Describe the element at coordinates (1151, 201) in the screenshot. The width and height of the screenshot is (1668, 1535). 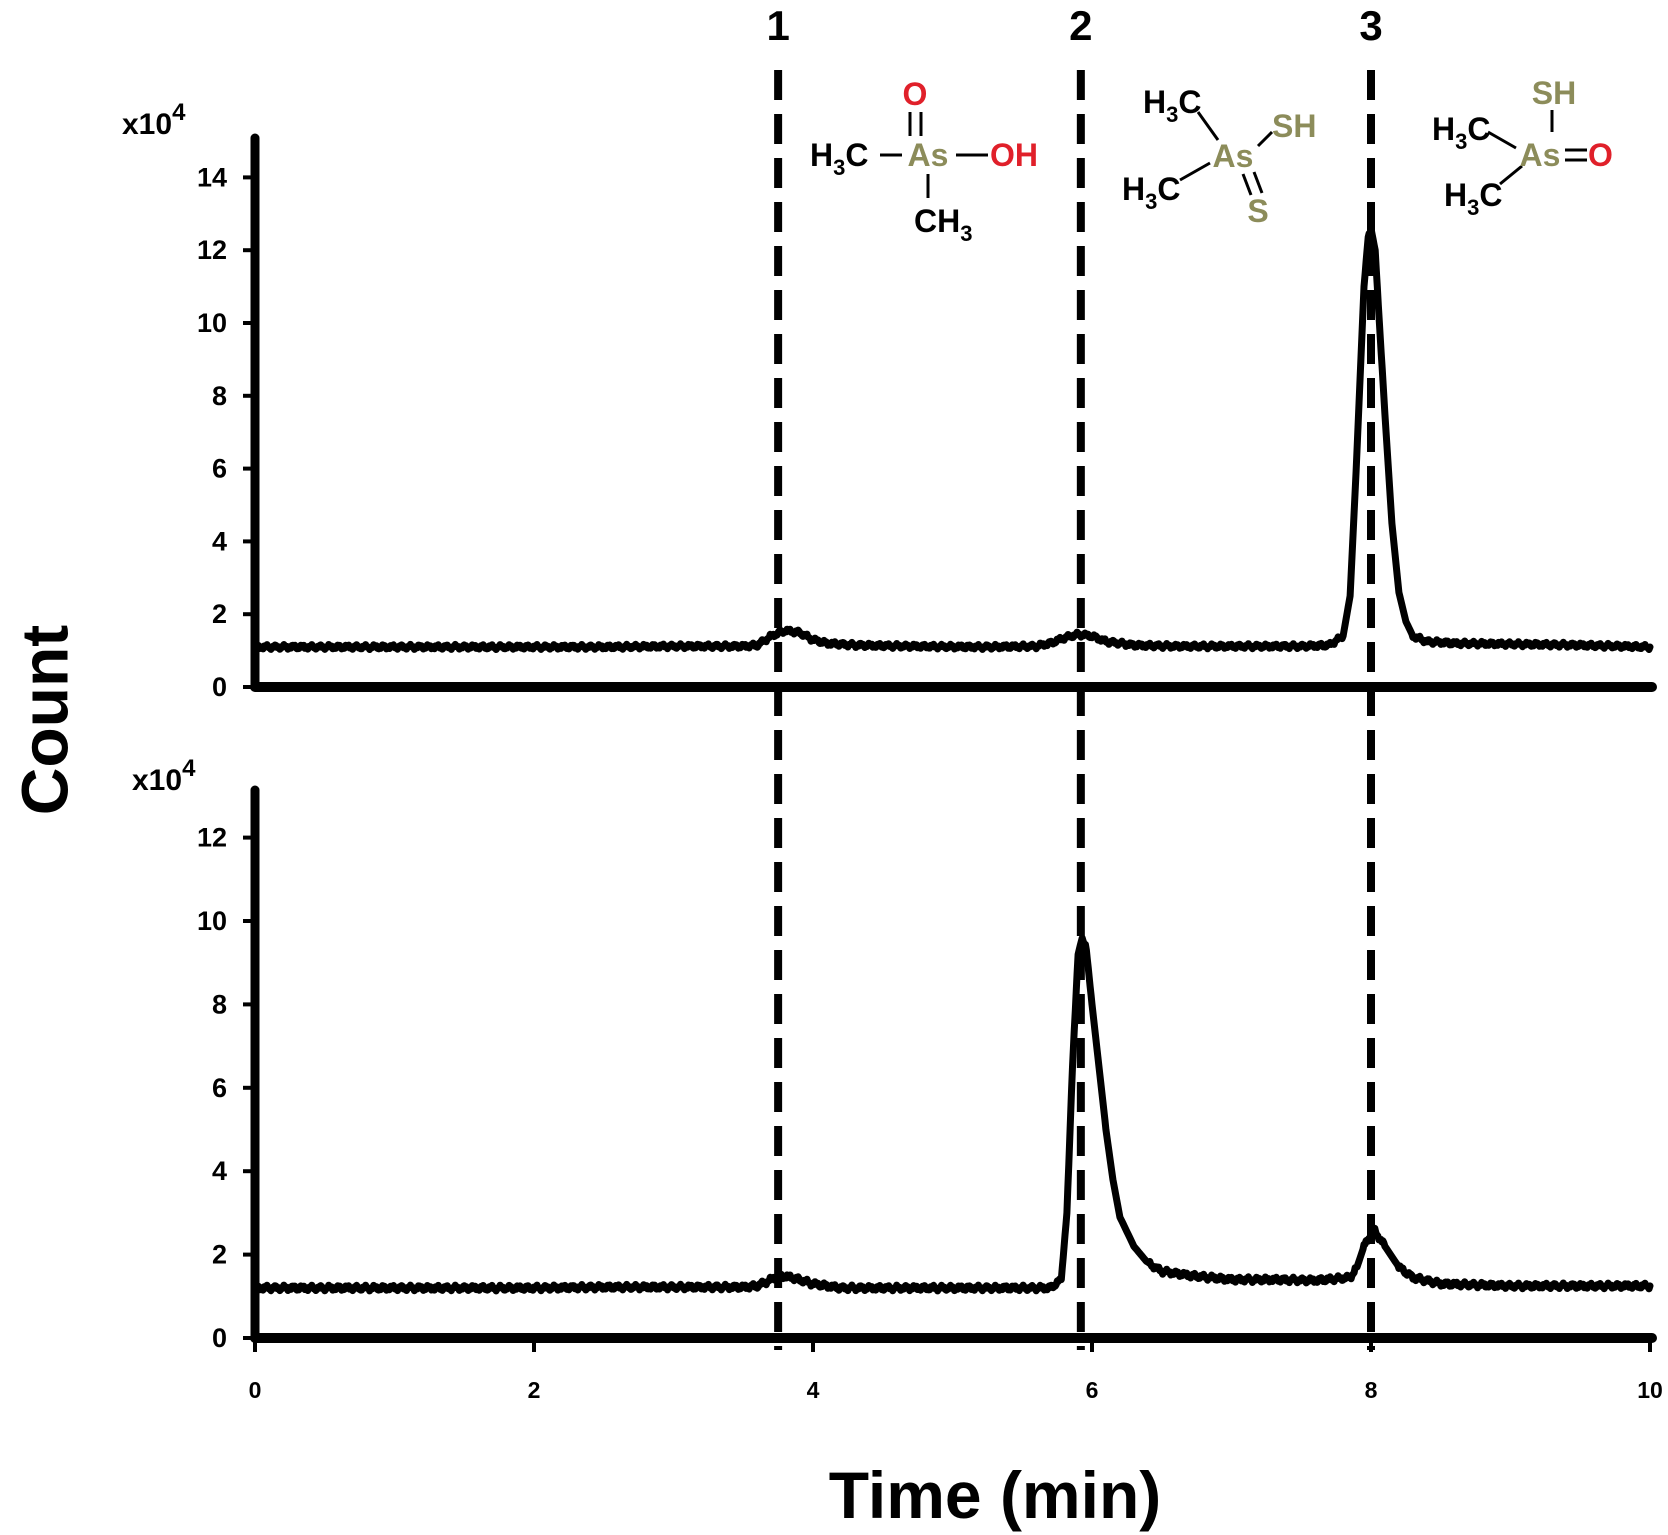
I see `structure-2-lower-sub: 3` at that location.